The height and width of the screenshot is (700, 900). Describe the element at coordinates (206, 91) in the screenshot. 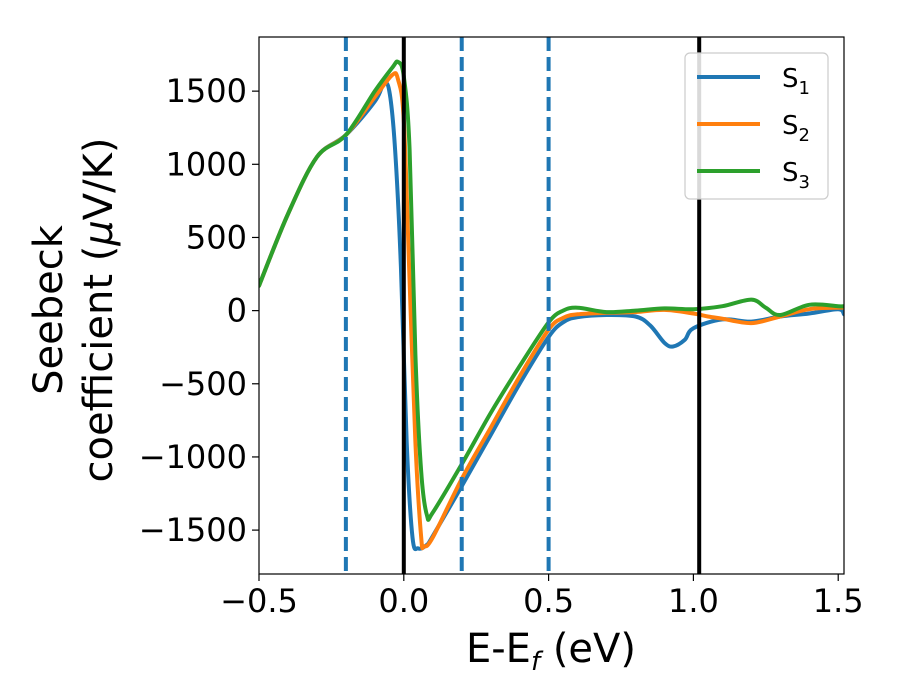

I see `y-tick-label: 1500` at that location.